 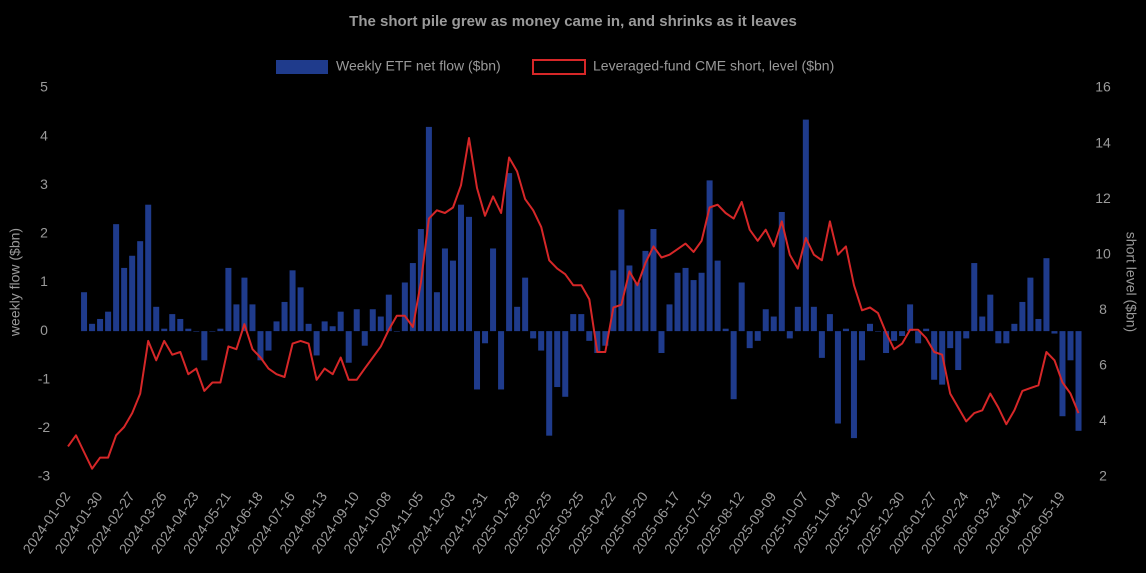 I want to click on y2-tick-label: 2, so click(x=1103, y=476).